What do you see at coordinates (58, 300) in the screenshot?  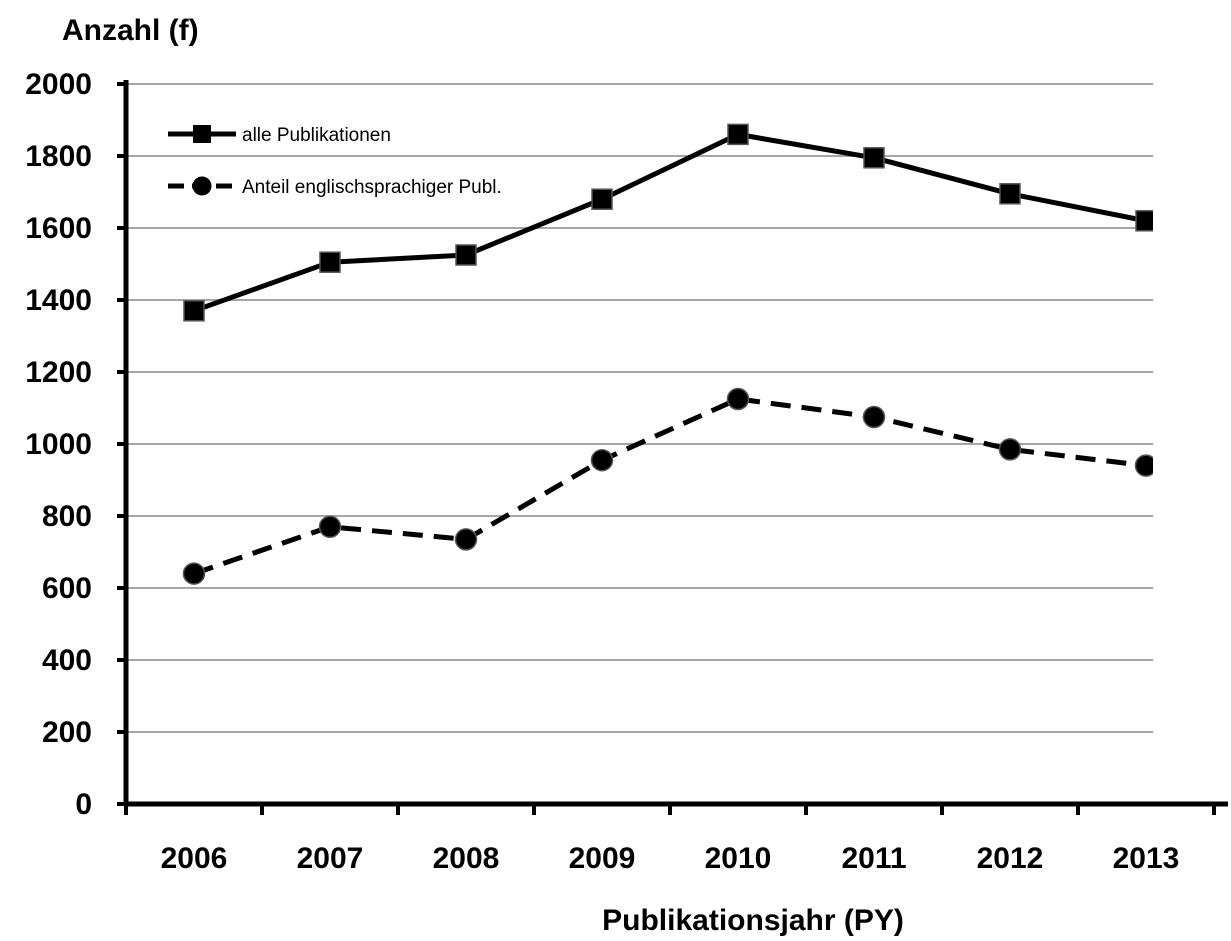 I see `y-tick-label: 1400` at bounding box center [58, 300].